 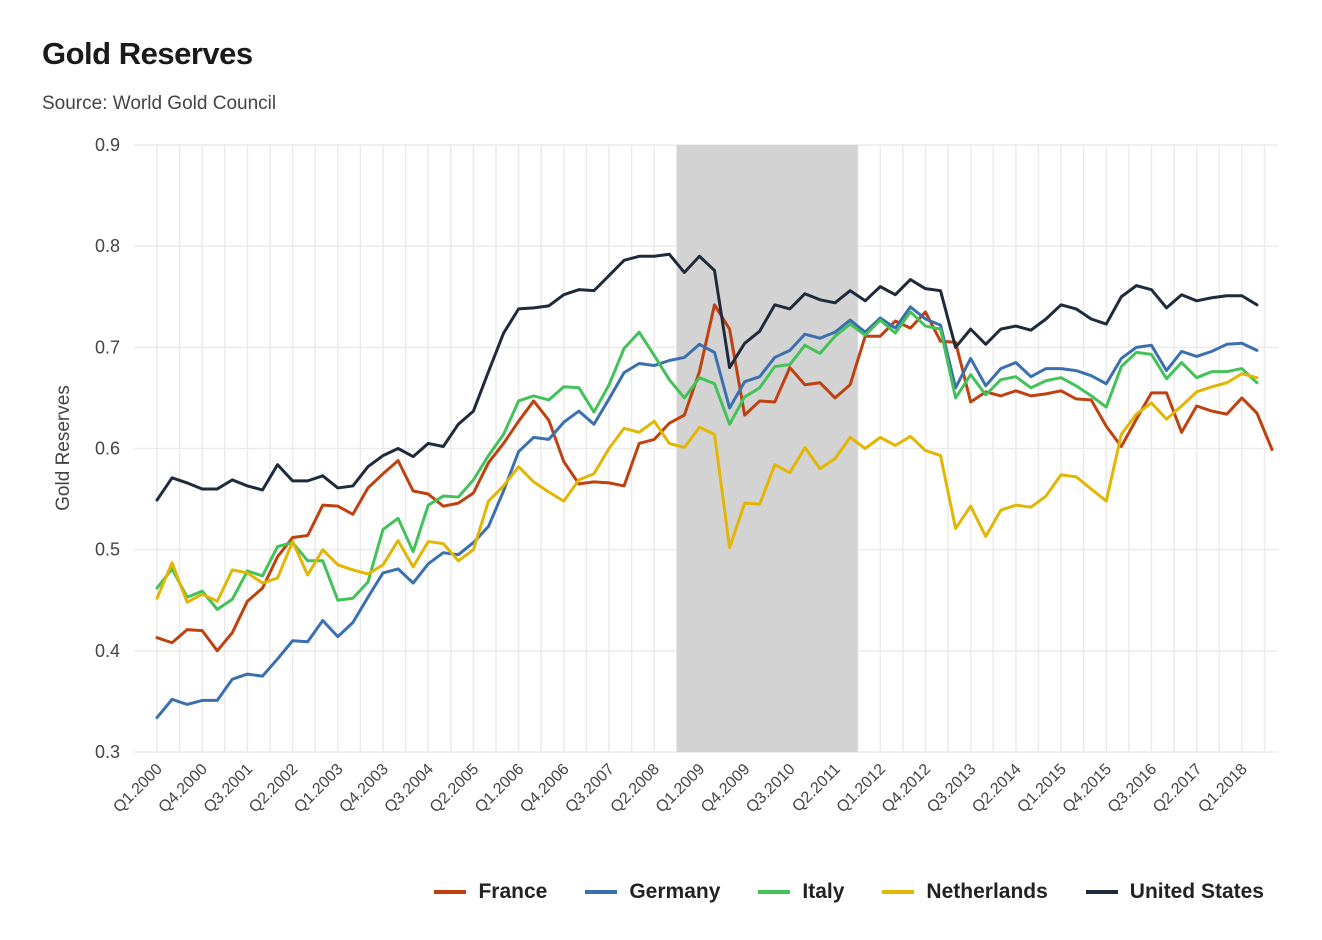 What do you see at coordinates (951, 788) in the screenshot?
I see `x-tick-label: Q3.2013` at bounding box center [951, 788].